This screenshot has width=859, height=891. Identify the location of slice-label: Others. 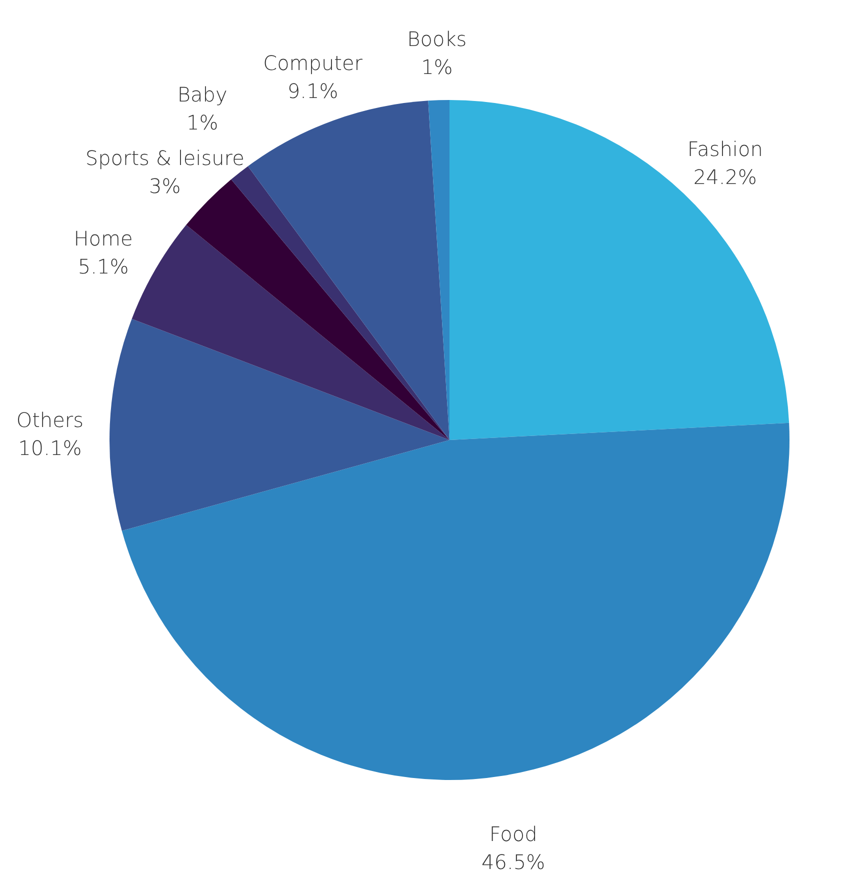
(50, 420).